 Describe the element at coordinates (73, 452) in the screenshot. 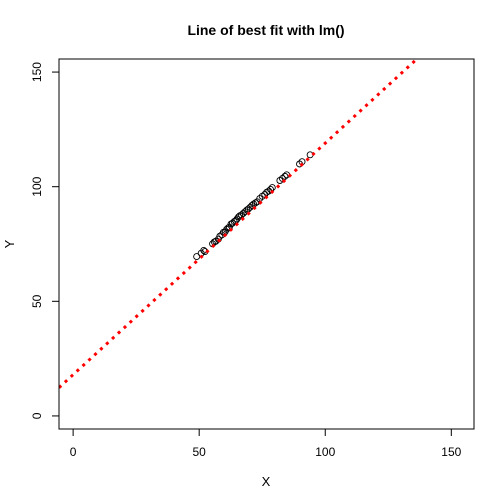

I see `x-tick-label: 0` at that location.